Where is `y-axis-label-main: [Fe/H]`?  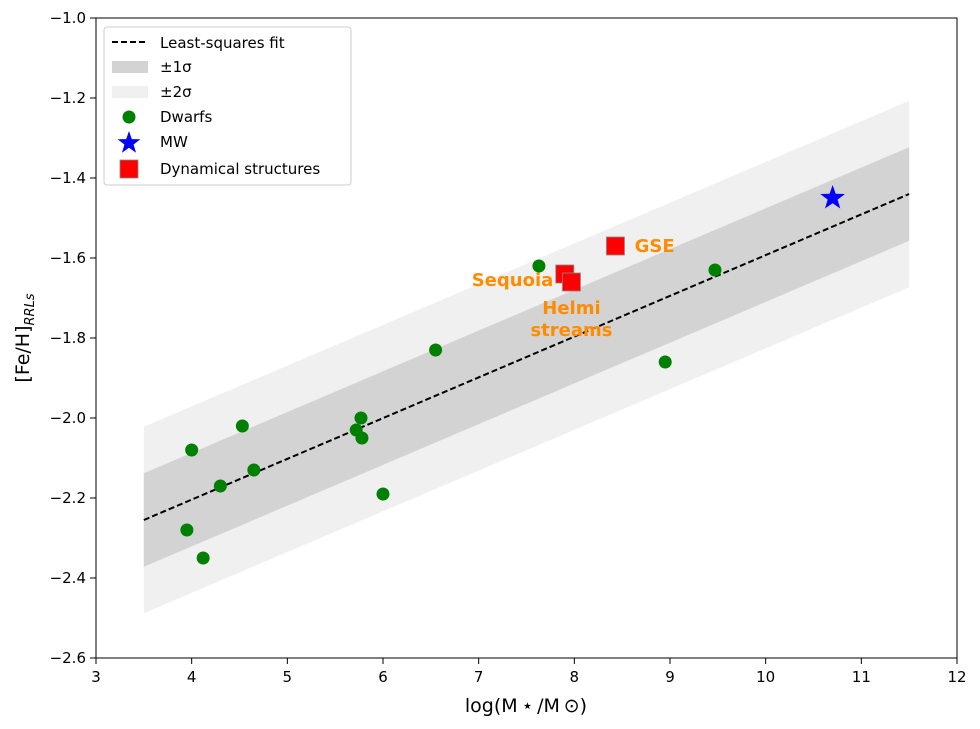 y-axis-label-main: [Fe/H] is located at coordinates (23, 354).